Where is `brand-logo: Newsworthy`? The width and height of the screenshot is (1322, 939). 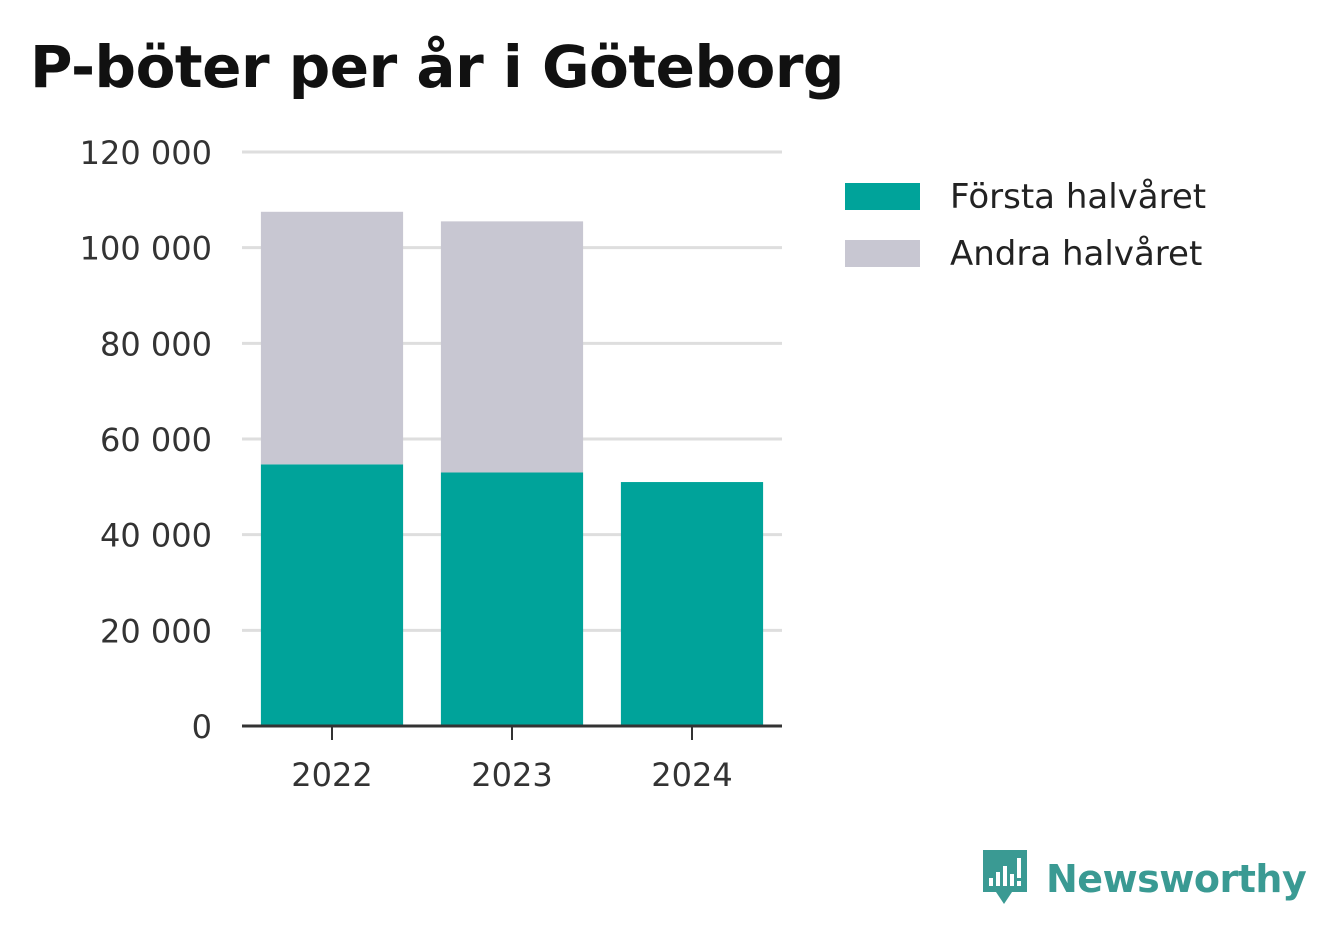 brand-logo: Newsworthy is located at coordinates (1143, 879).